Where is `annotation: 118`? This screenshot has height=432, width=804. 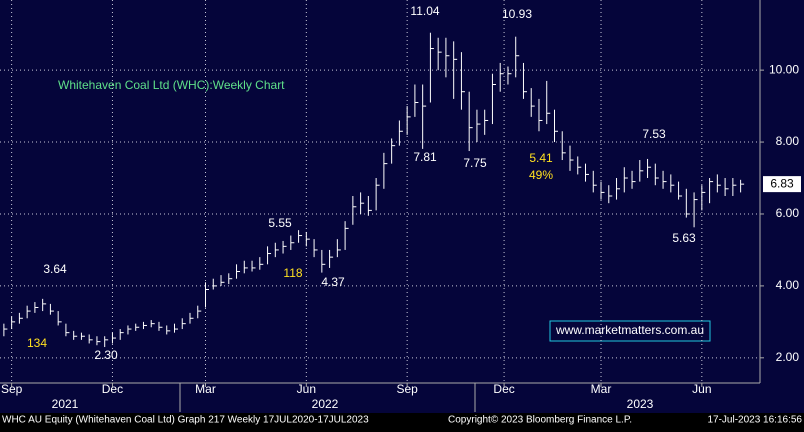 annotation: 118 is located at coordinates (292, 273).